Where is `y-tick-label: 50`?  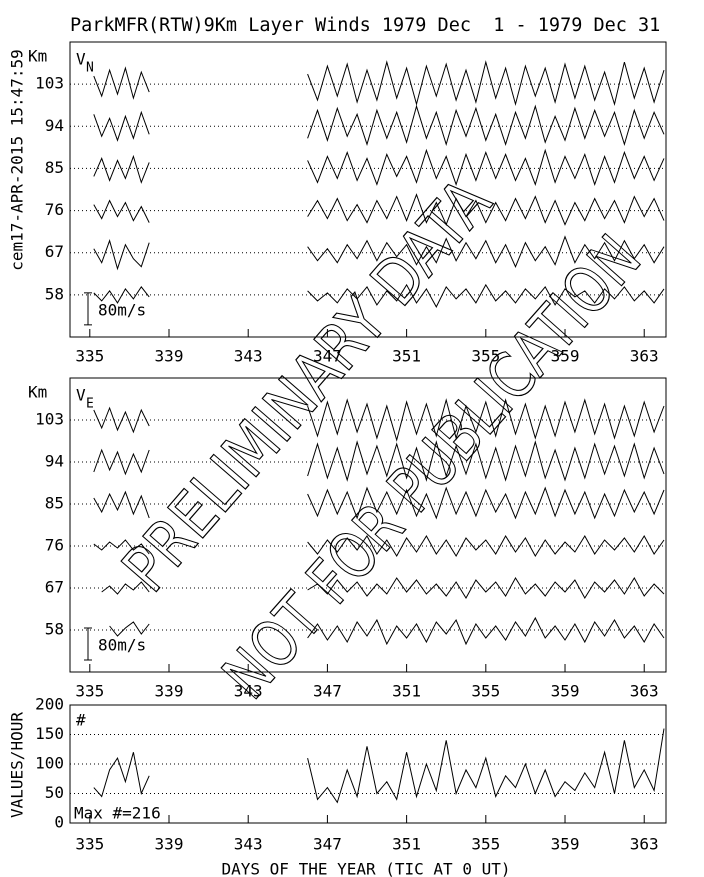 y-tick-label: 50 is located at coordinates (54, 792).